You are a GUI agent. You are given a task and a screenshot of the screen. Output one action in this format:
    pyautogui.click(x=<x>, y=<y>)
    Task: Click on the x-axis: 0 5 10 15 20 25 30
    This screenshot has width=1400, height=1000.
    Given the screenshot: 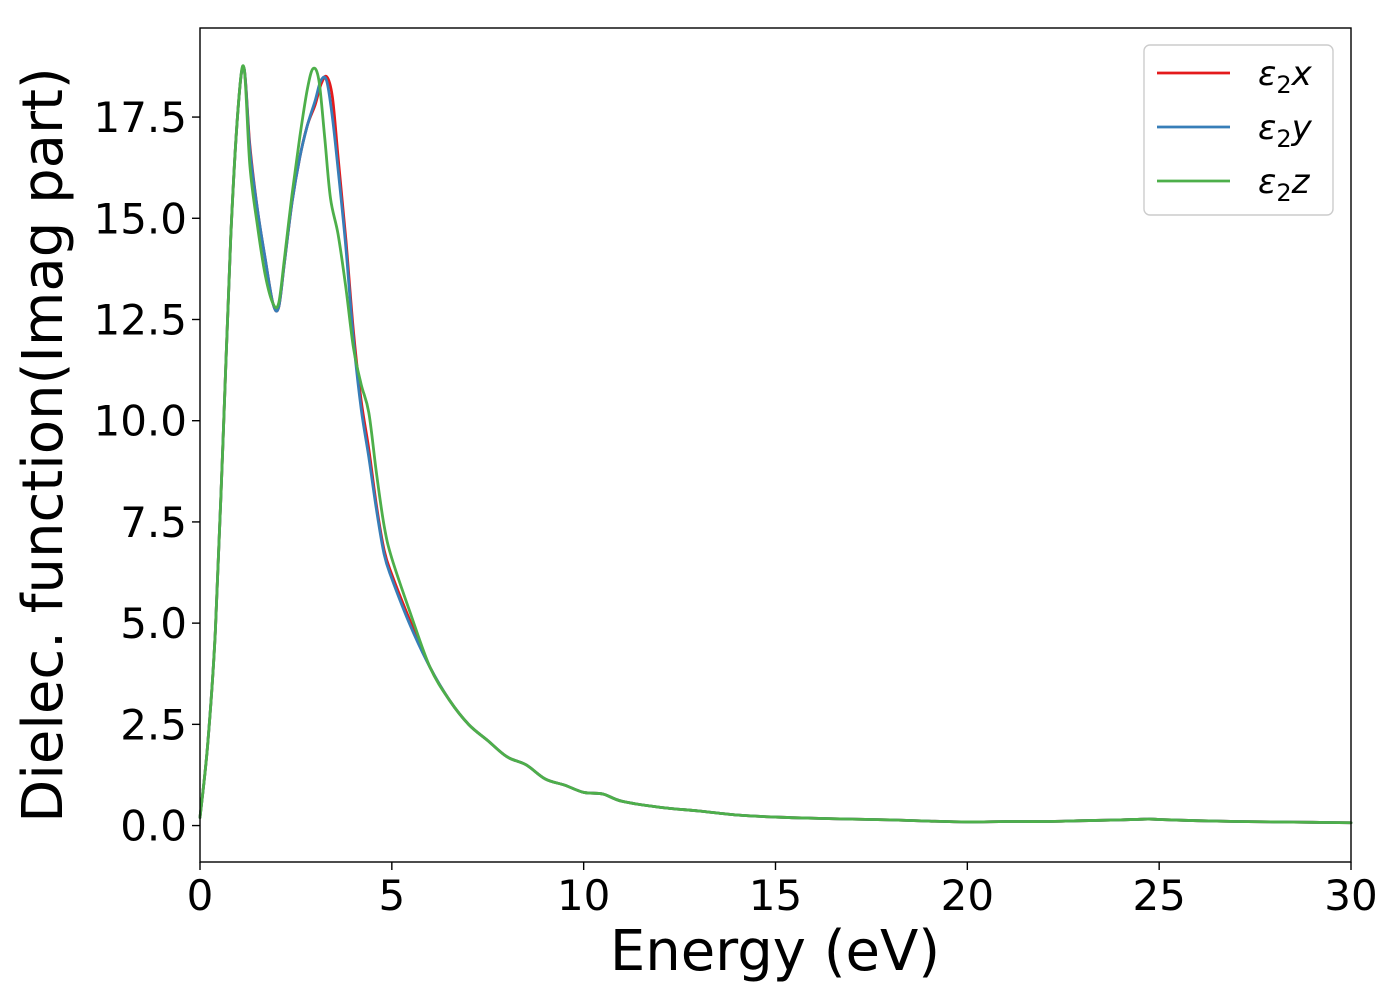 What is the action you would take?
    pyautogui.click(x=782, y=891)
    